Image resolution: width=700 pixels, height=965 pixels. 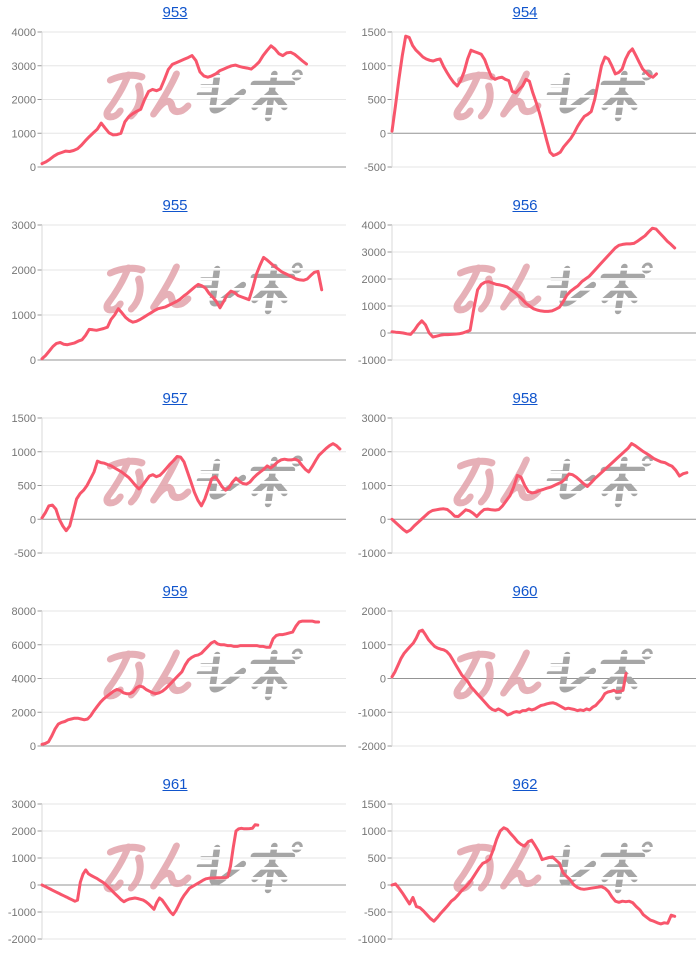 I want to click on chart-cell: 953 4000 3000 2000 1000 0, so click(x=175, y=96).